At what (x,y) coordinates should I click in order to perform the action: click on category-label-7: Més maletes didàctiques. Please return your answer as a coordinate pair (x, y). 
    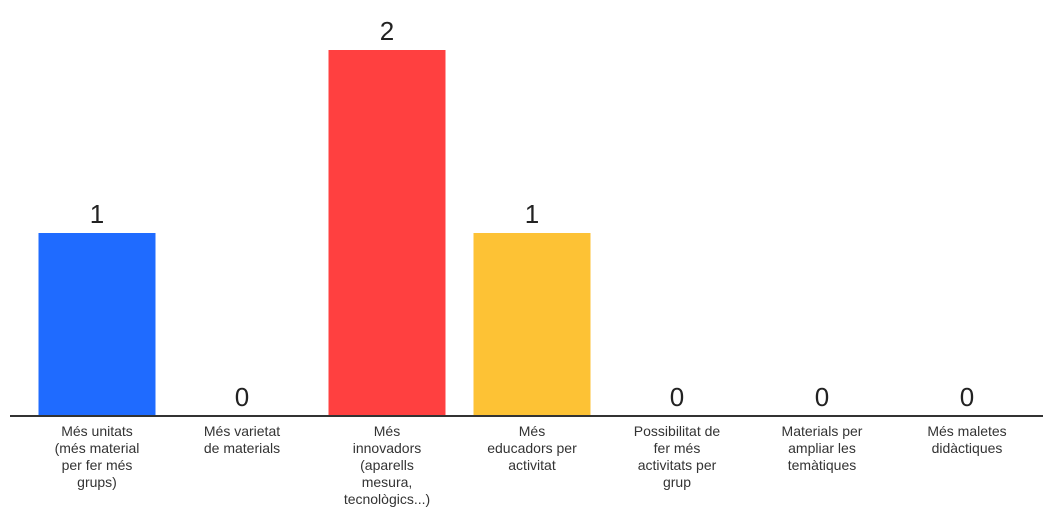
    Looking at the image, I should click on (966, 439).